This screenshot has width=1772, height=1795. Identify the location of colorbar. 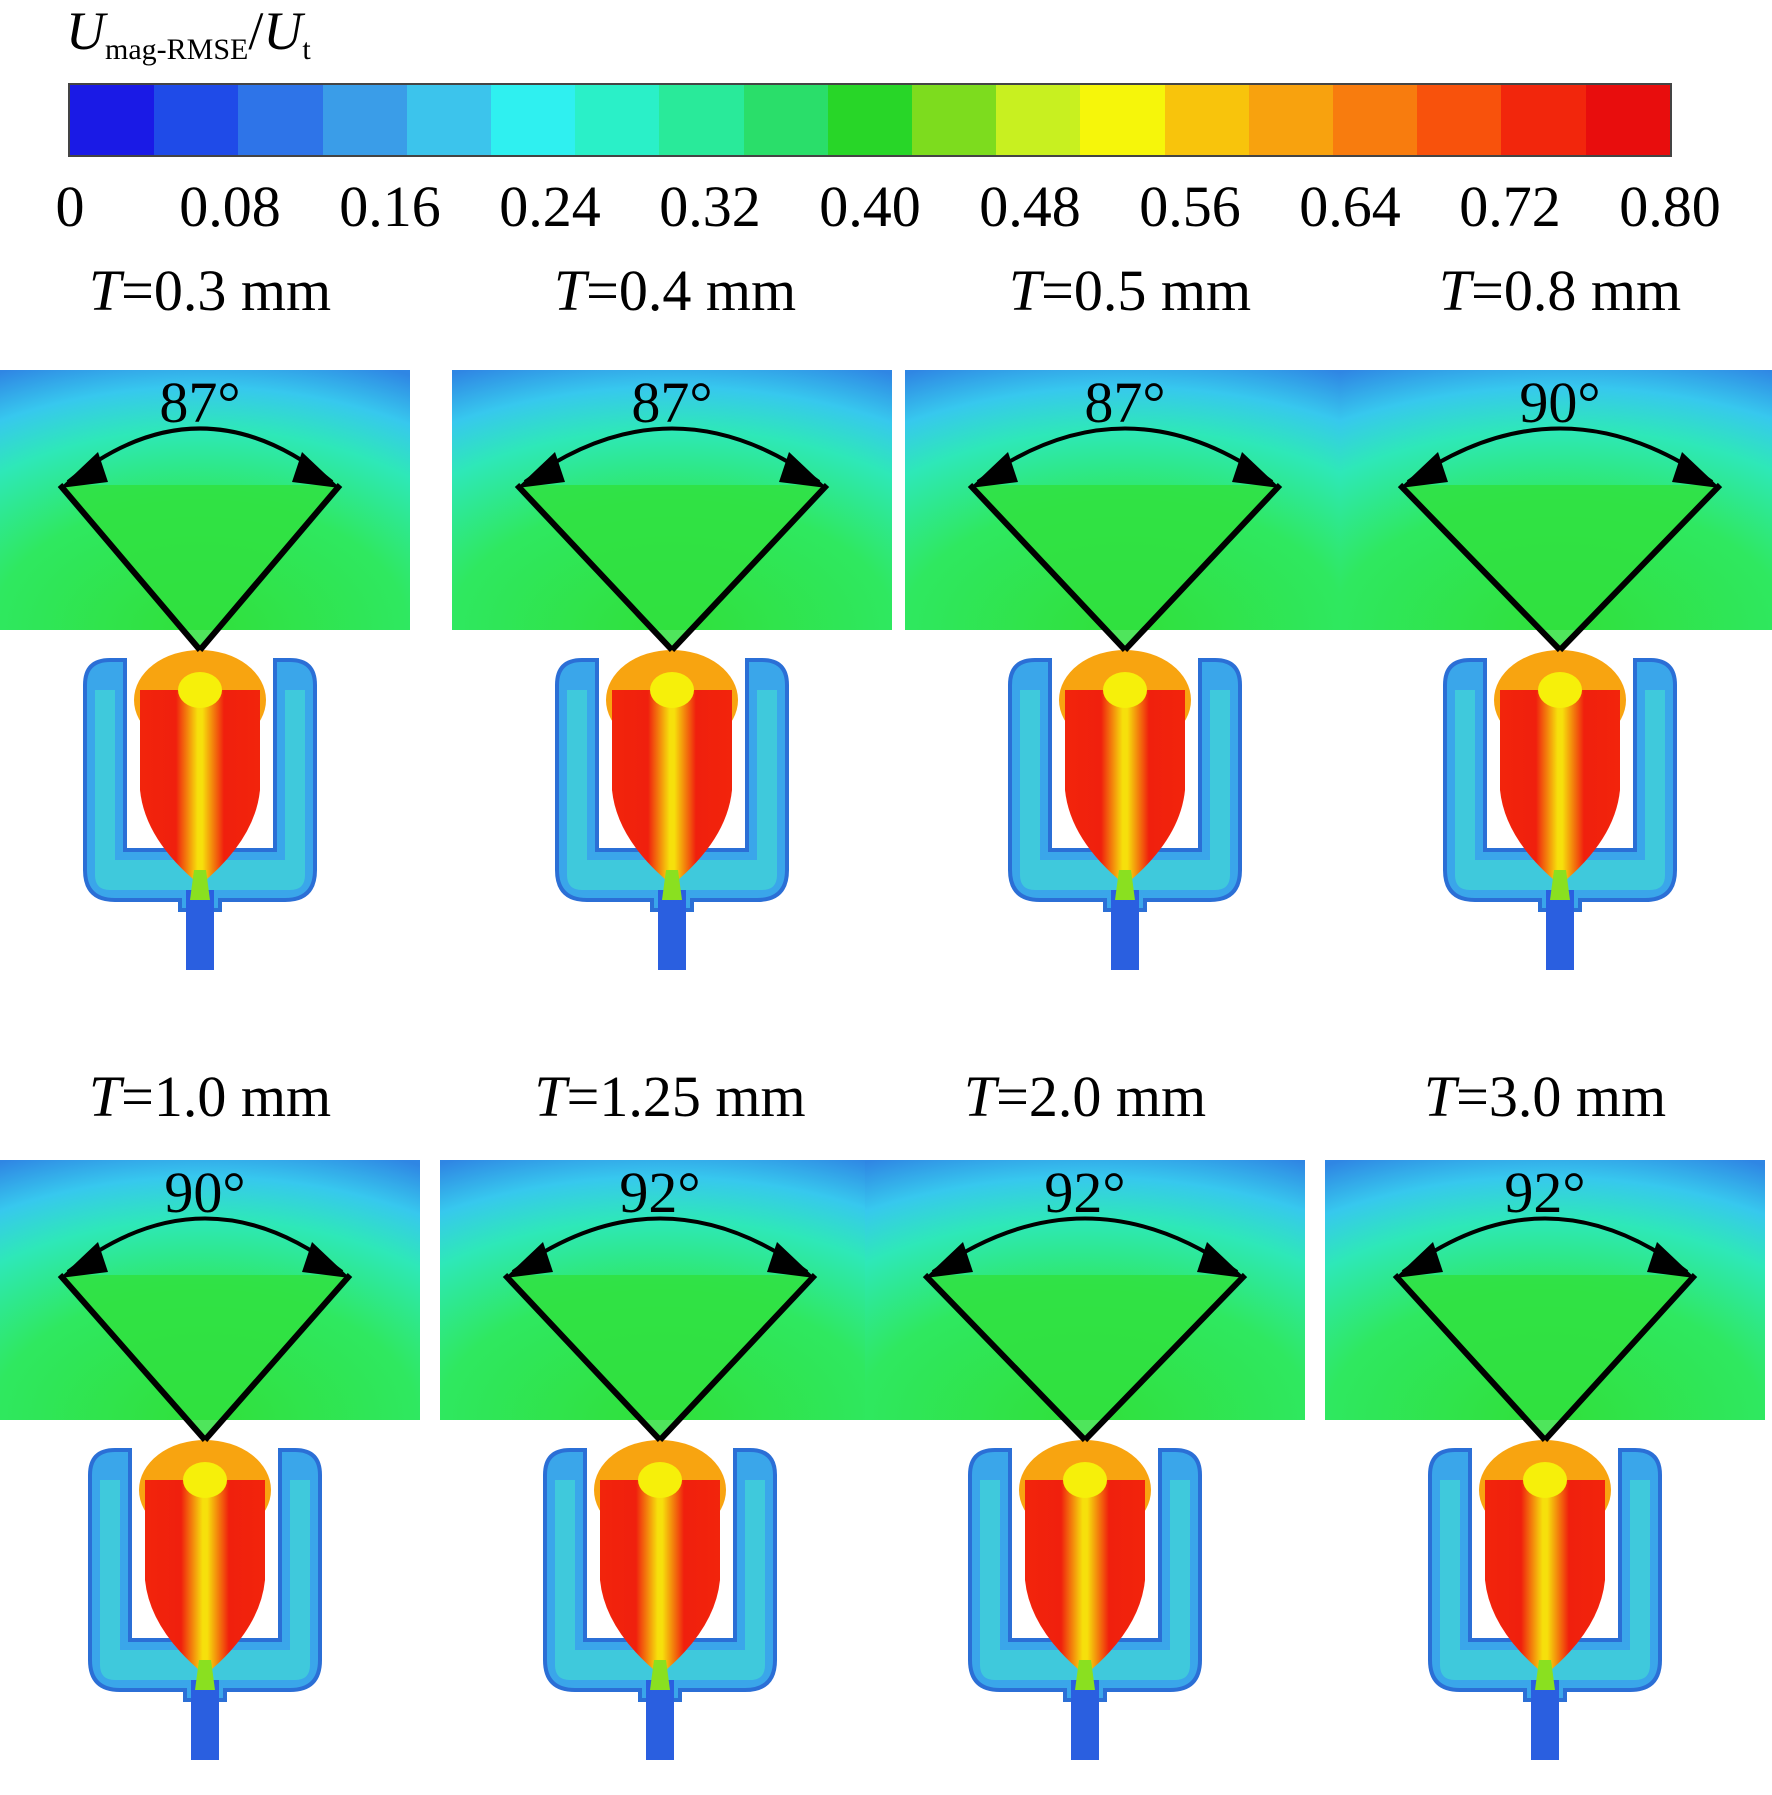
(870, 120).